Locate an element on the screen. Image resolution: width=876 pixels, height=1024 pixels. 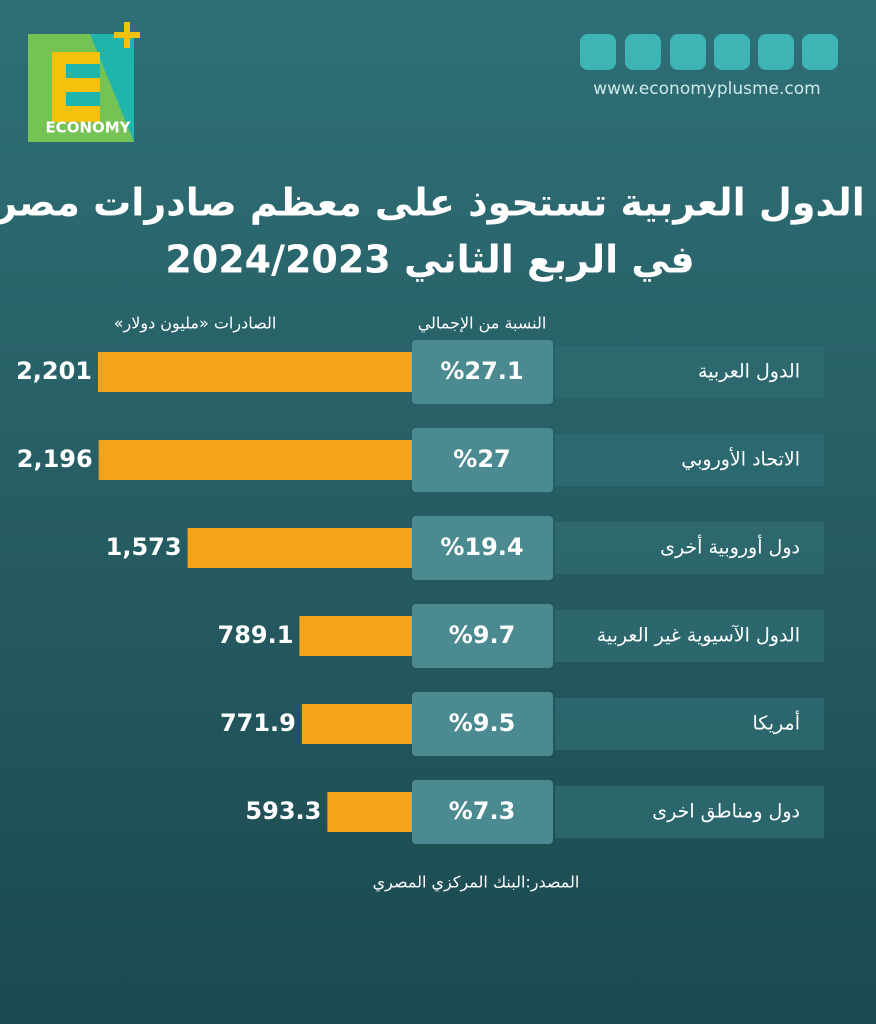
share-label: %9.7 is located at coordinates (482, 635).